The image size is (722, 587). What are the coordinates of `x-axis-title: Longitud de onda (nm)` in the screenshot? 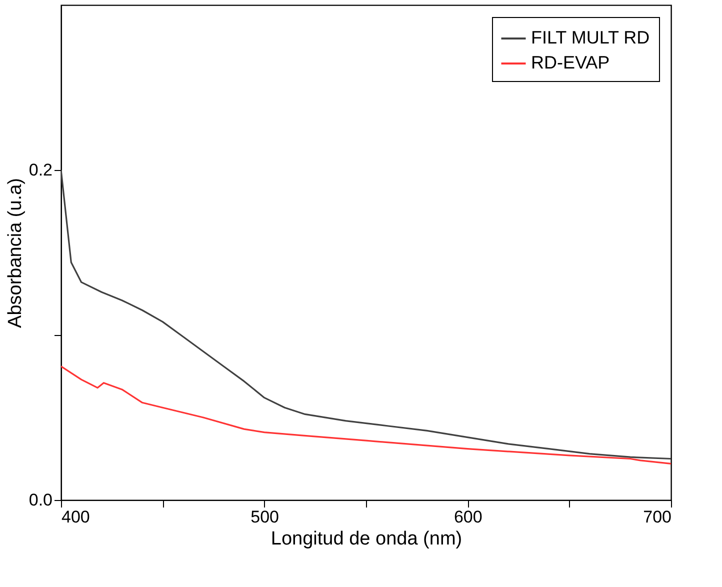 It's located at (366, 539).